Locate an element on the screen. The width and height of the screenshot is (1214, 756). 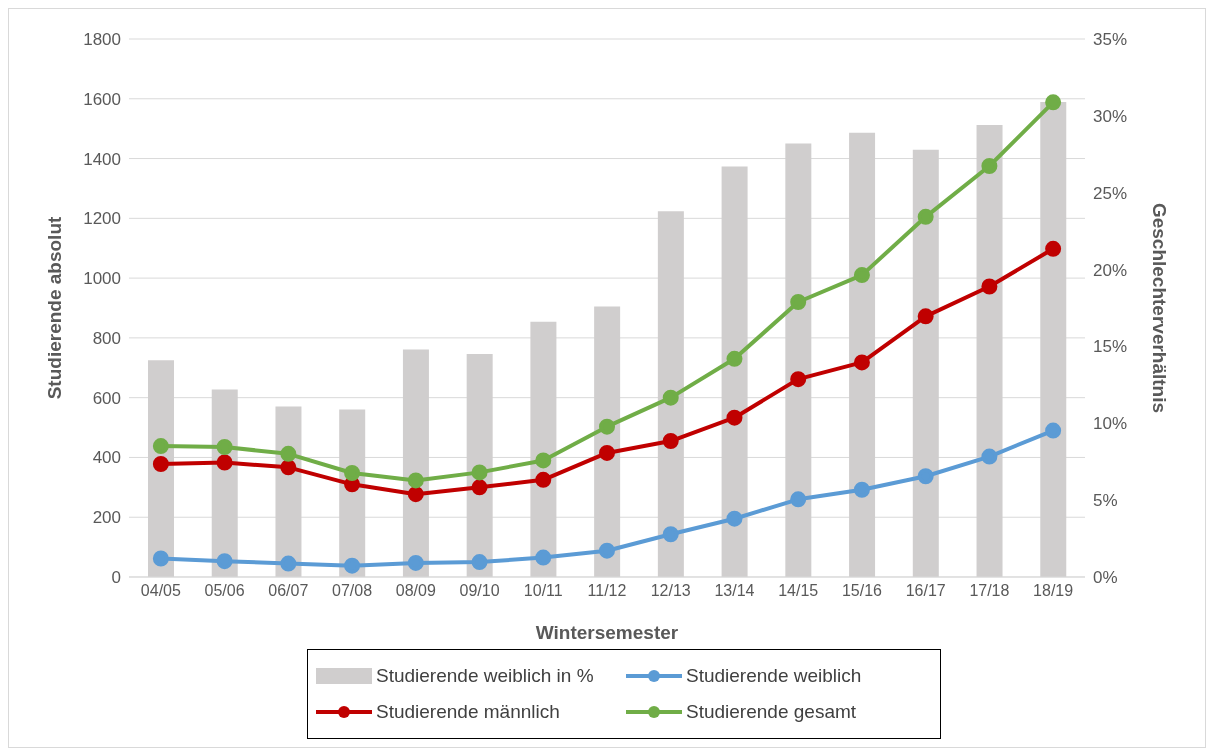
x-tick-label: 08/09 is located at coordinates (415, 591).